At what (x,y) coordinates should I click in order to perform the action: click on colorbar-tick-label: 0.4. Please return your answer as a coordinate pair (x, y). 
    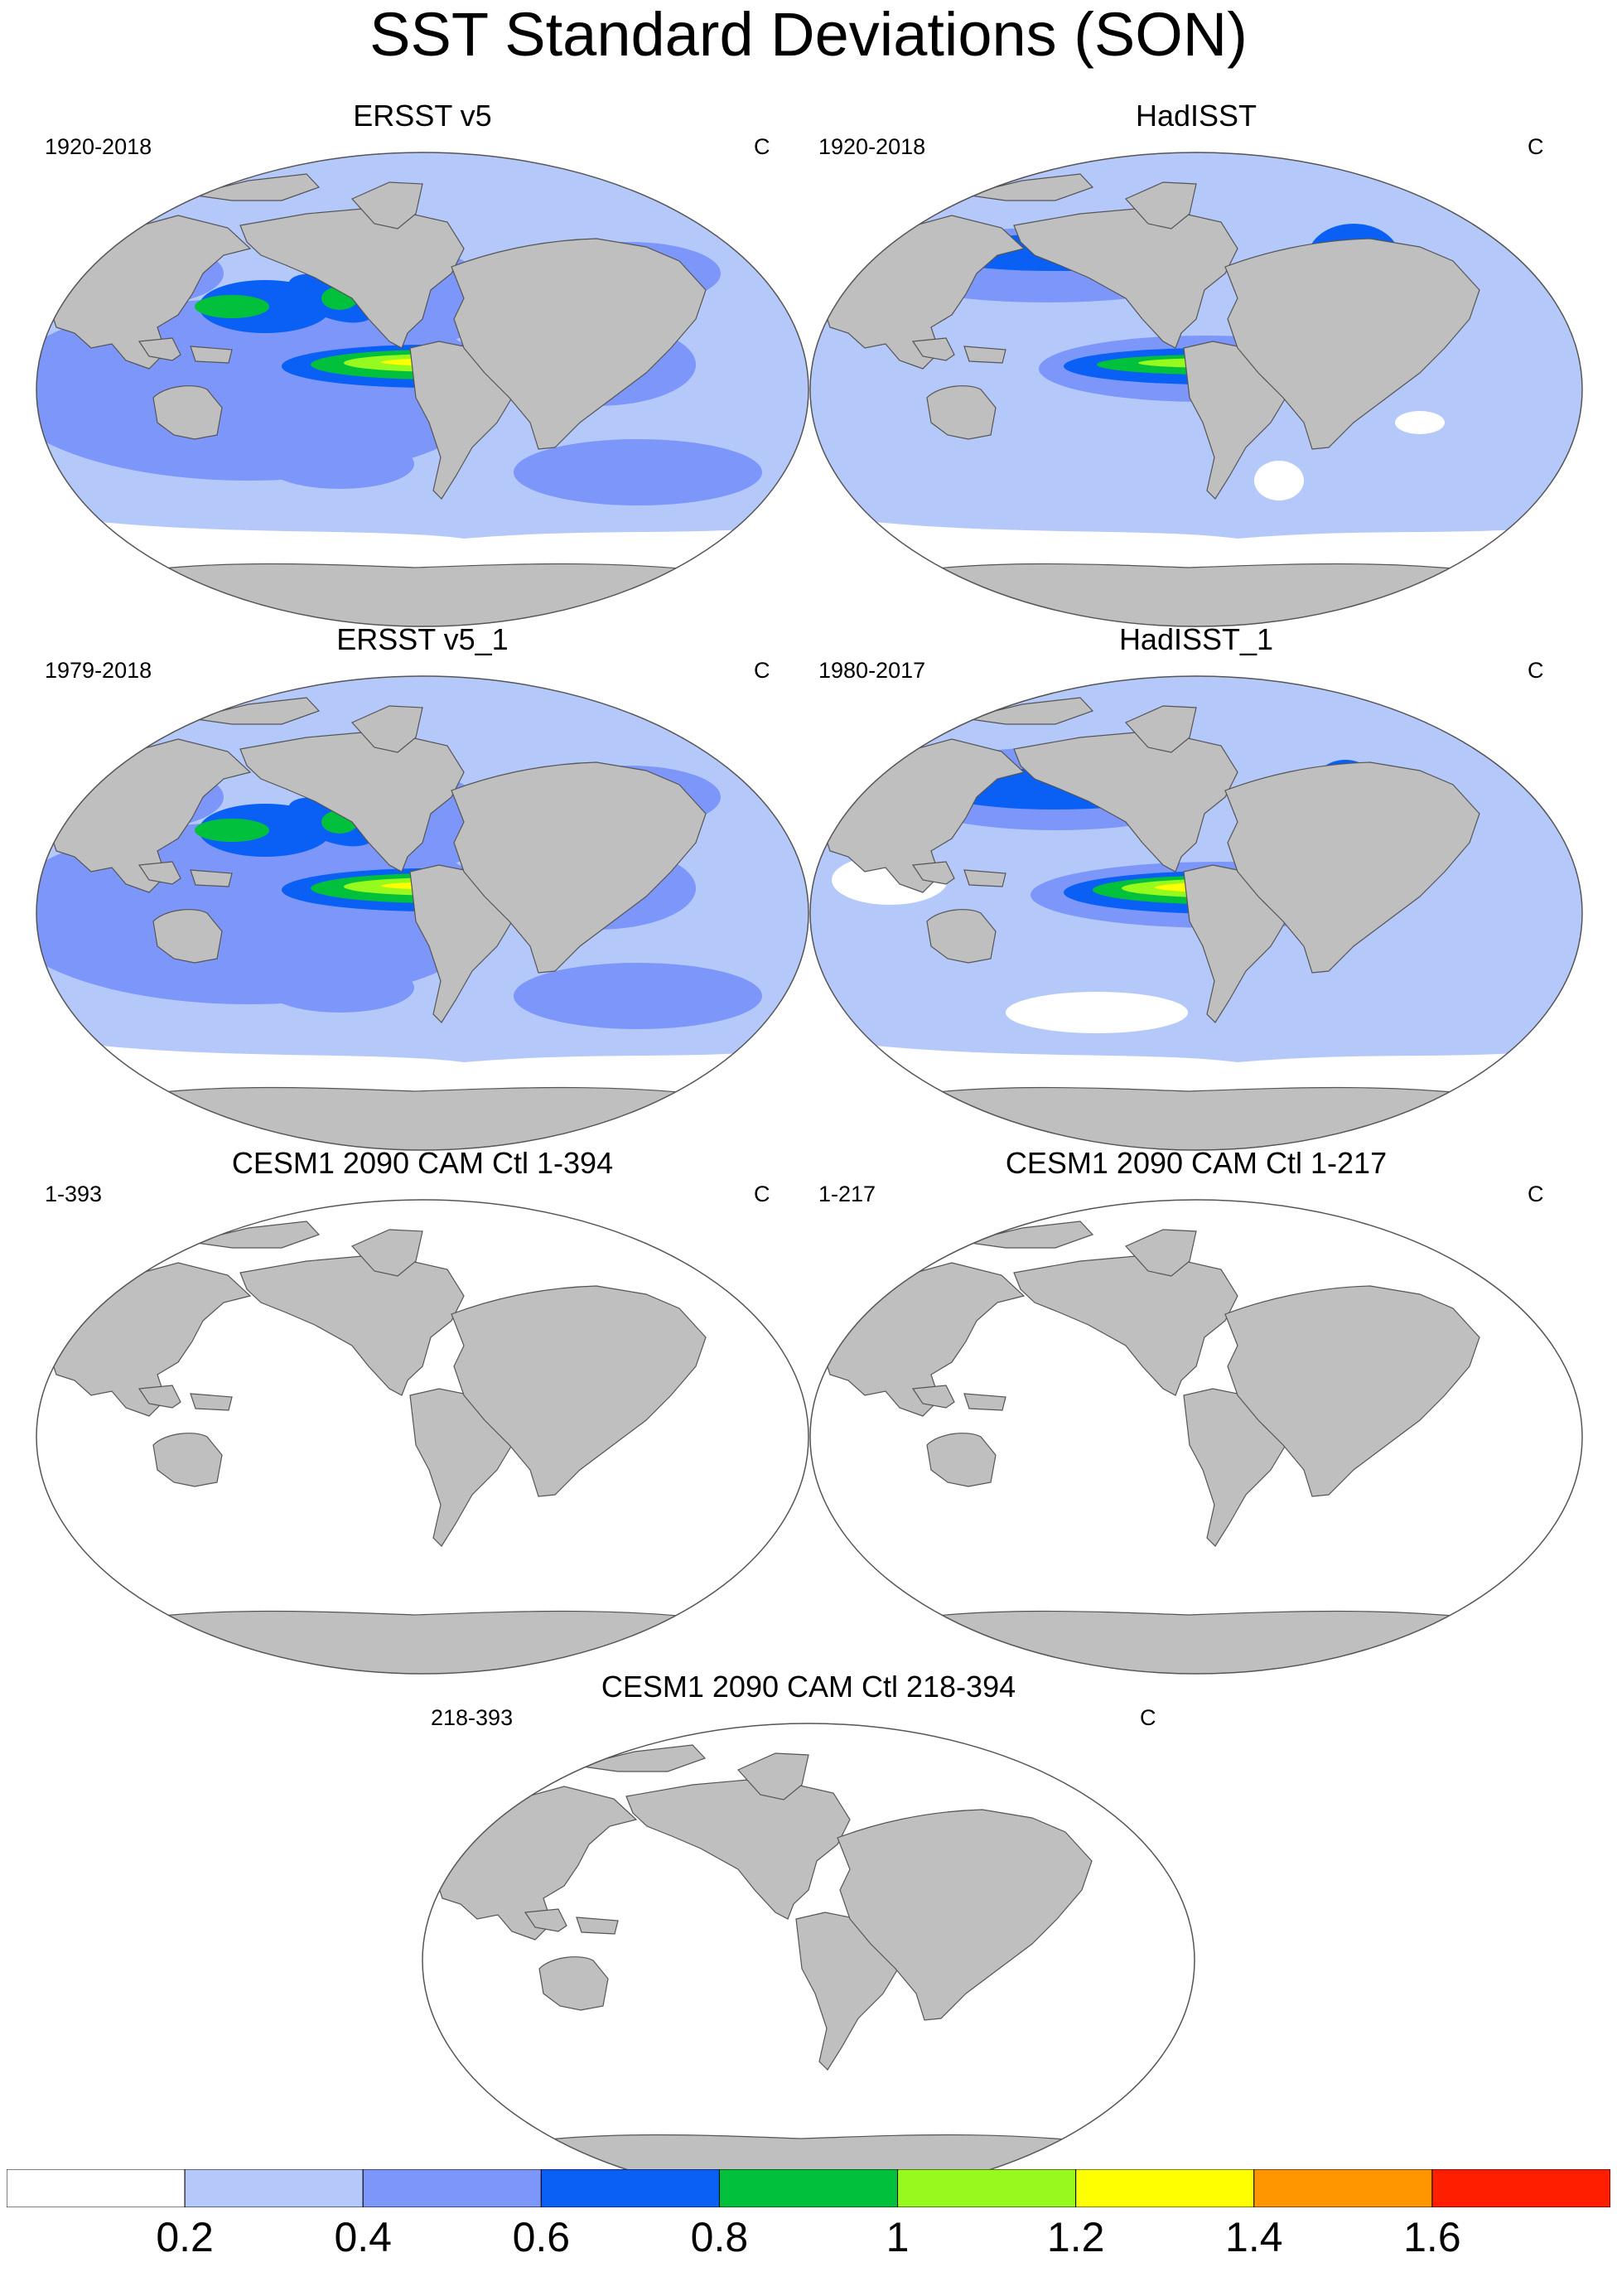
    Looking at the image, I should click on (363, 2237).